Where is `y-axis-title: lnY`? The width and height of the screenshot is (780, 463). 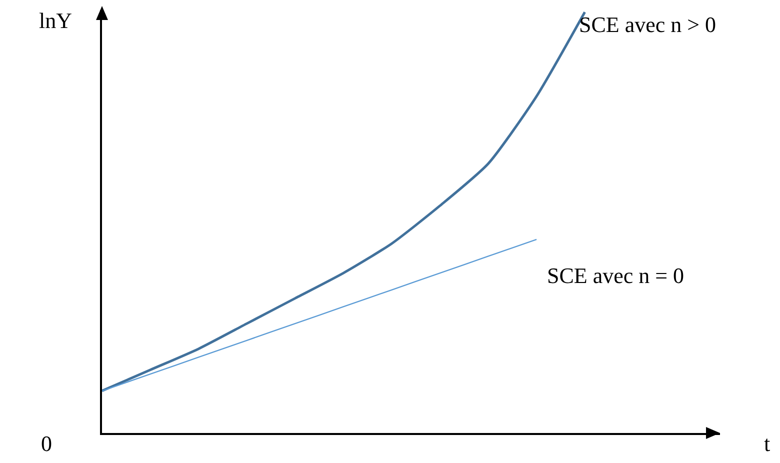
y-axis-title: lnY is located at coordinates (55, 20).